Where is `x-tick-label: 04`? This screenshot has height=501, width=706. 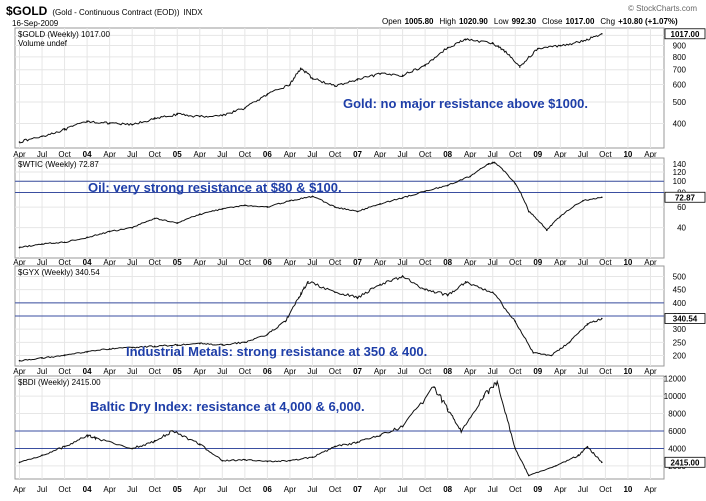 x-tick-label: 04 is located at coordinates (87, 489).